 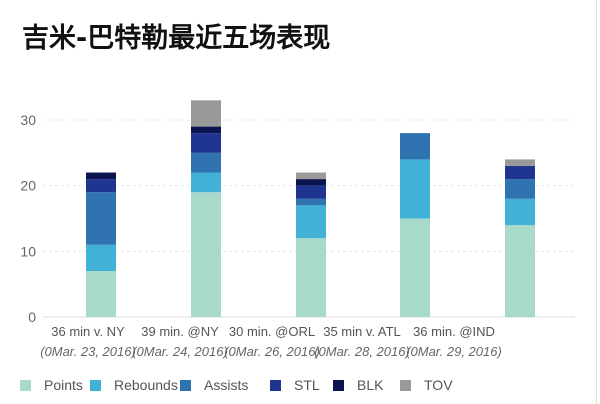 What do you see at coordinates (28, 120) in the screenshot?
I see `y-tick-label: 30` at bounding box center [28, 120].